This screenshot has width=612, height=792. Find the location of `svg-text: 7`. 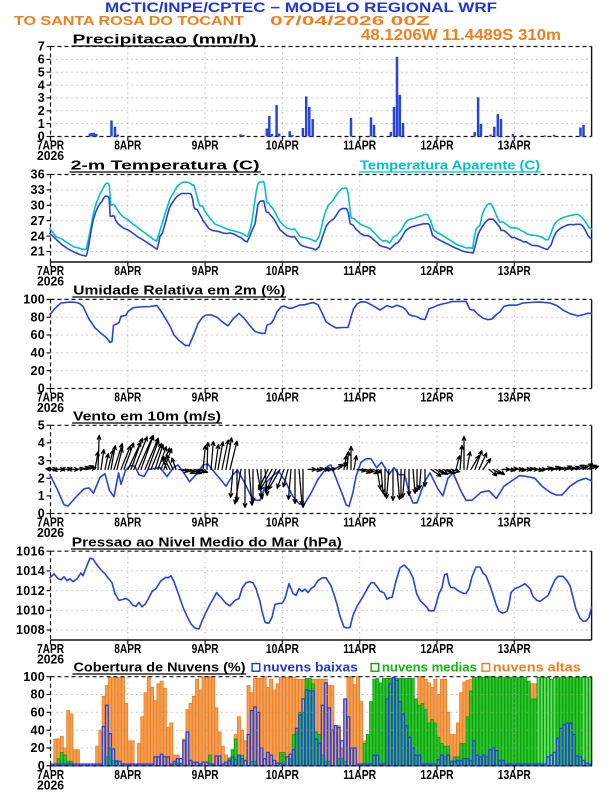

svg-text: 7 is located at coordinates (41, 47).